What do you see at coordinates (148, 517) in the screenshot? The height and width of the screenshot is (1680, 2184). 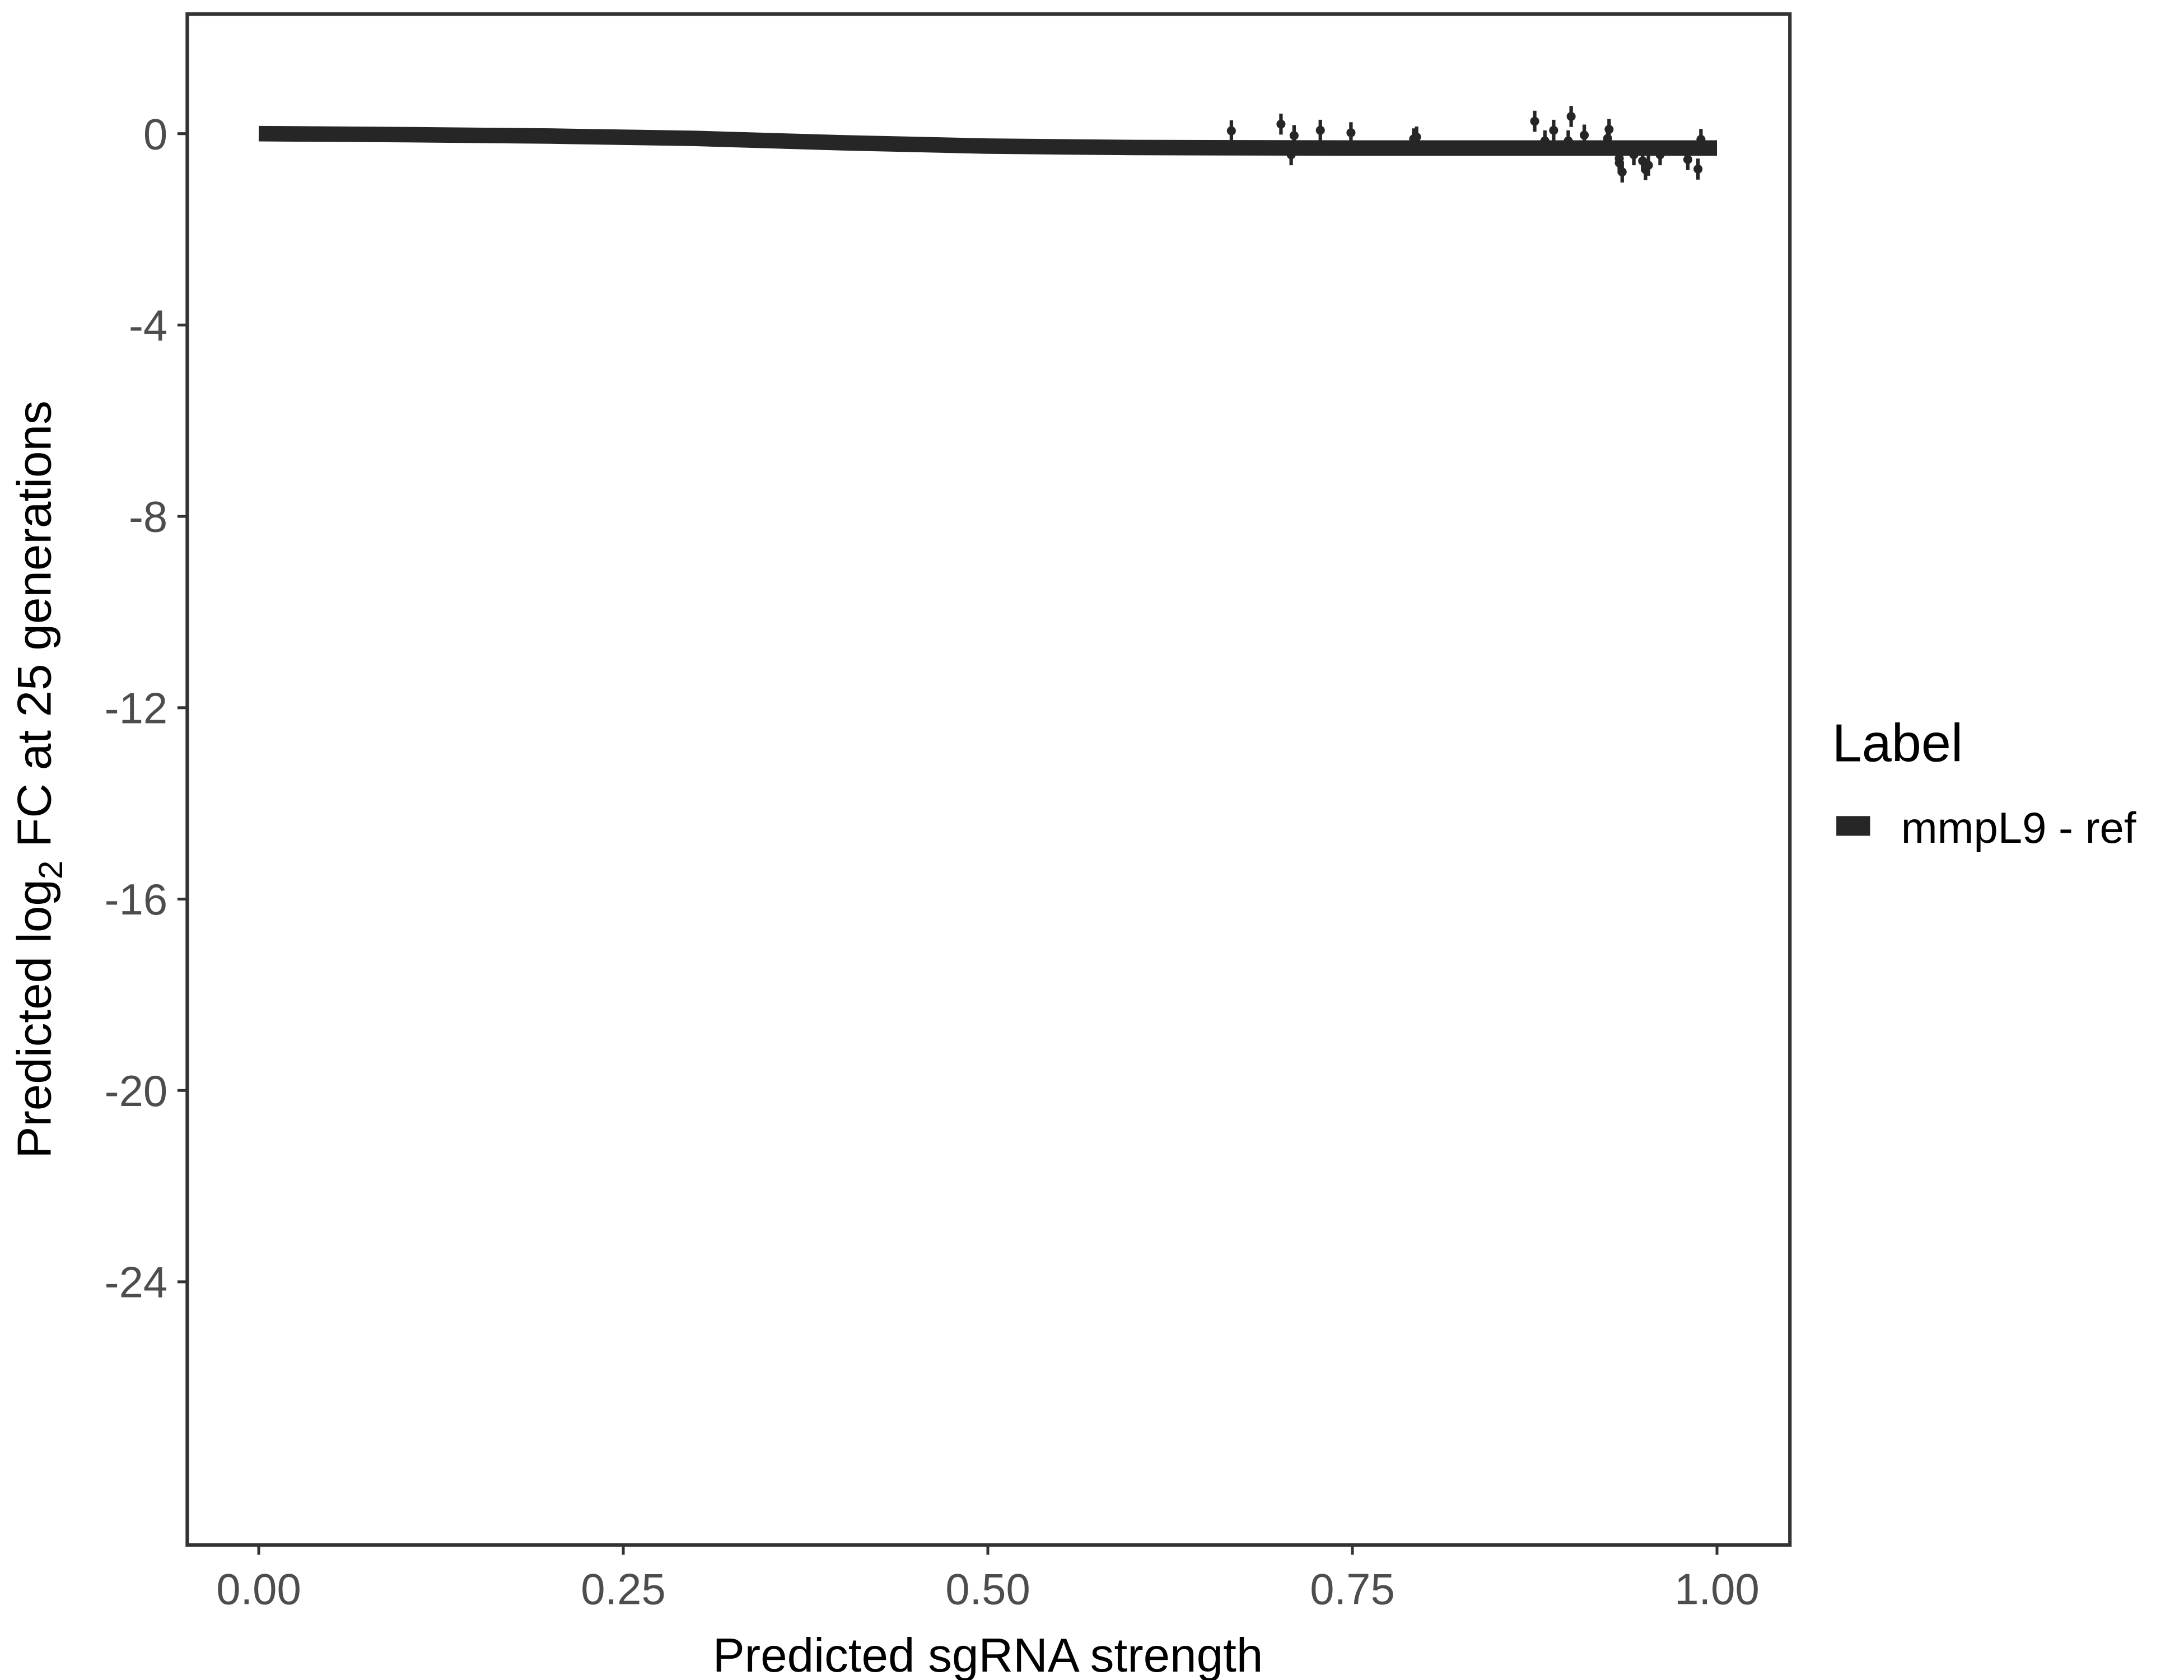 I see `y-tick-label: -8` at bounding box center [148, 517].